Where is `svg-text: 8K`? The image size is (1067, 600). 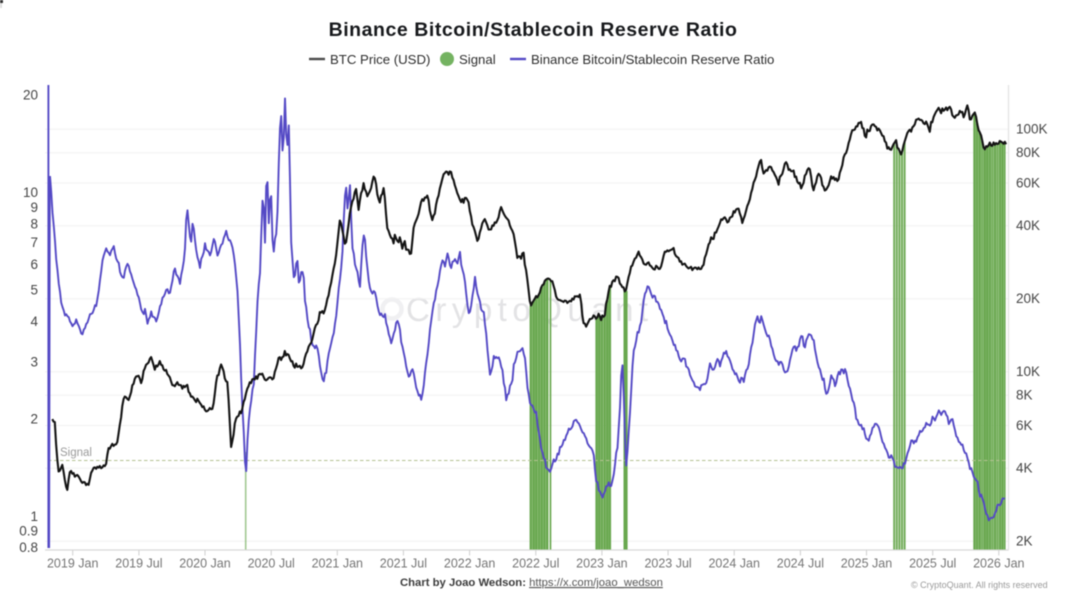 svg-text: 8K is located at coordinates (1024, 395).